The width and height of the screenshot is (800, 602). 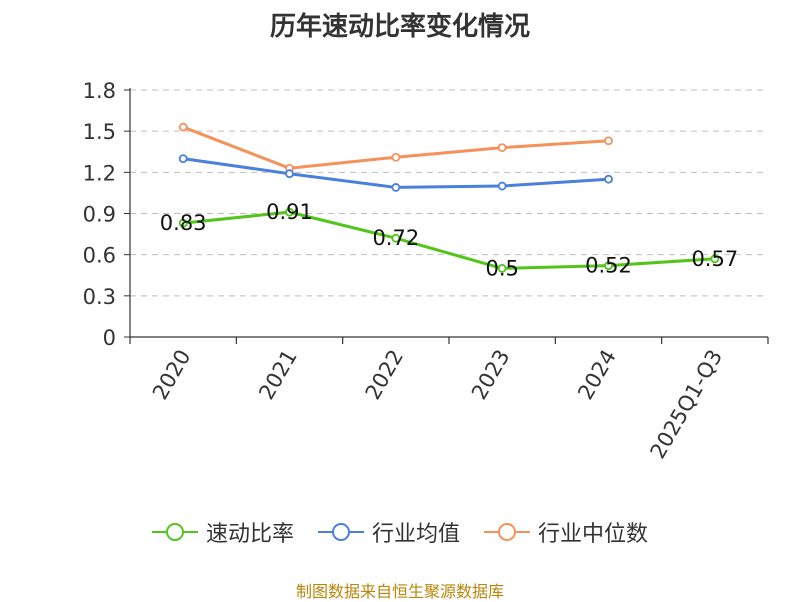 I want to click on y-tick-label: 0.6, so click(x=99, y=256).